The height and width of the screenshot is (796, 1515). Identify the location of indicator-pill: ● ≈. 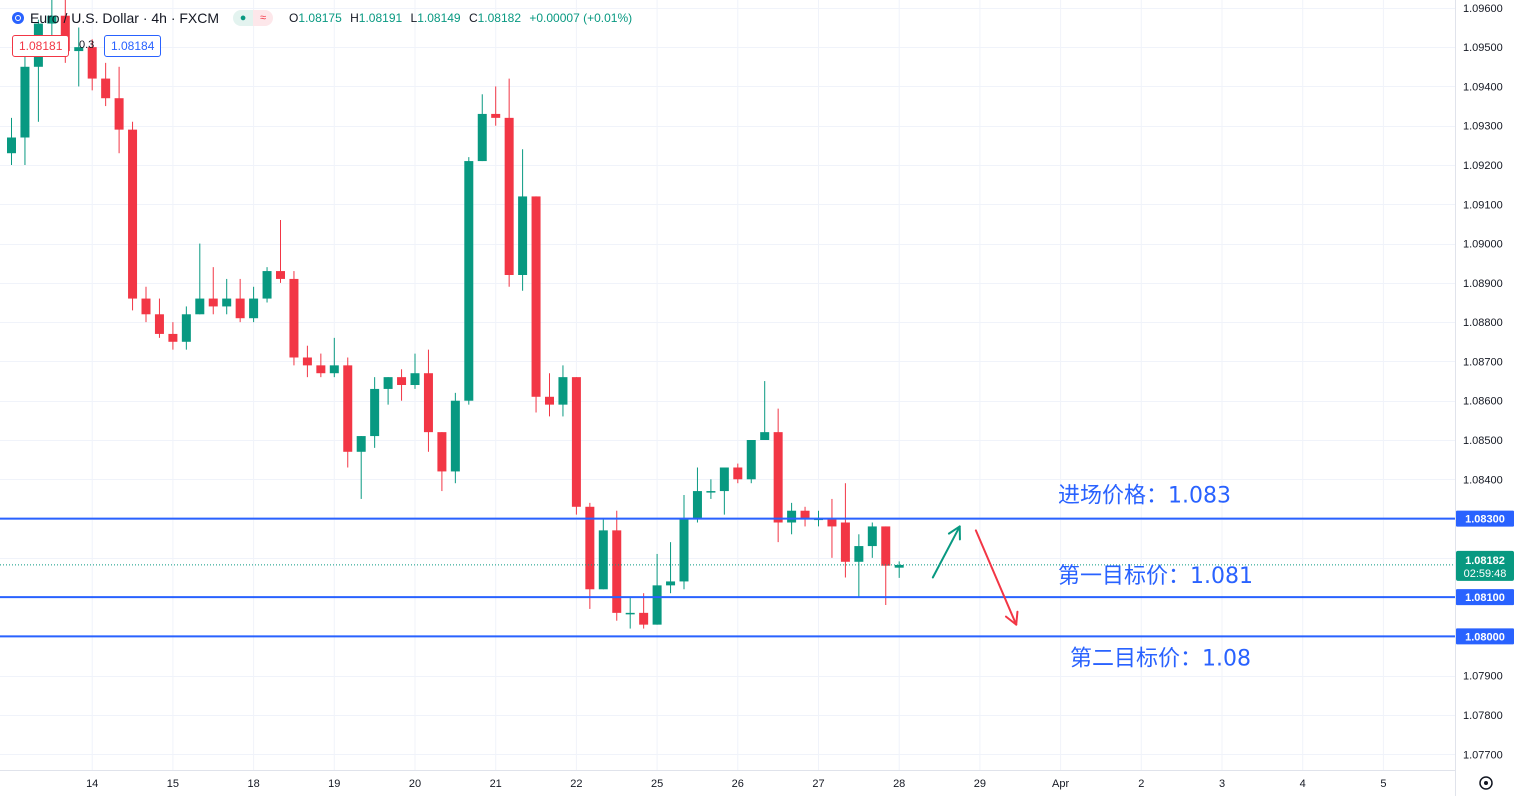
(253, 18).